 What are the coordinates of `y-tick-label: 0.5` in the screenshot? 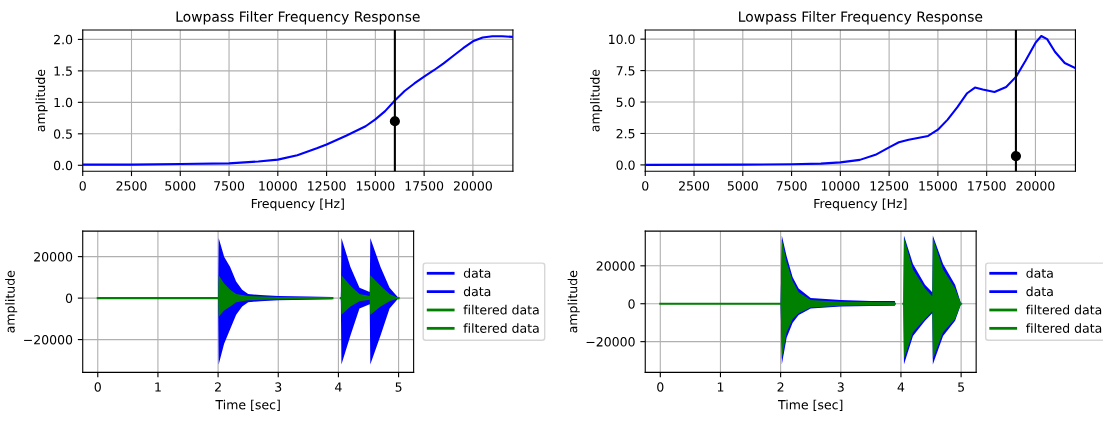 It's located at (62, 134).